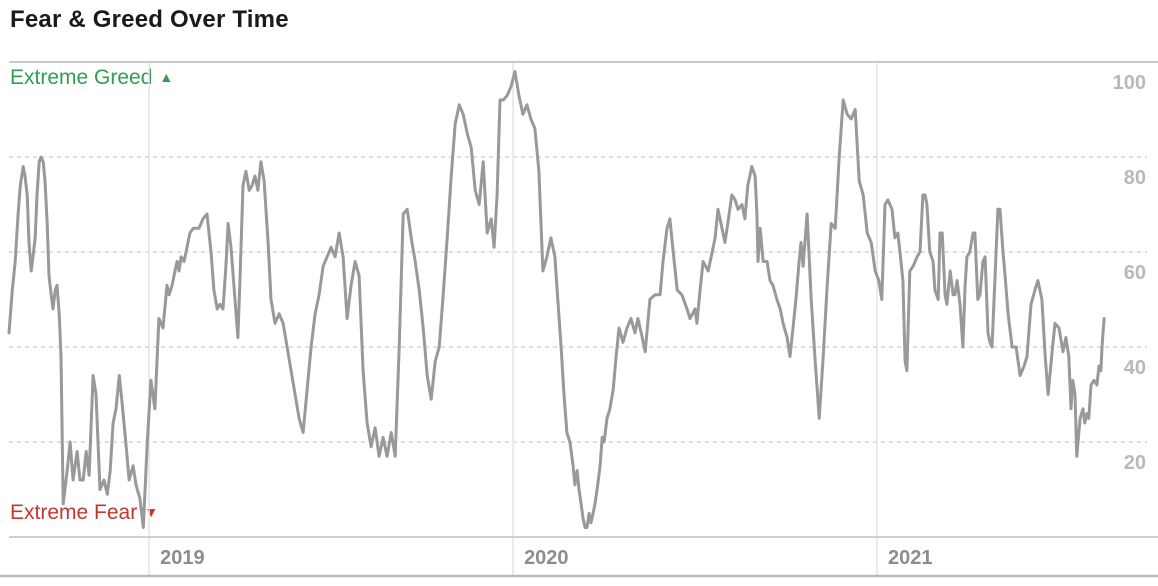  I want to click on extreme-fear-zone-label: Extreme Fear ▼, so click(84, 513).